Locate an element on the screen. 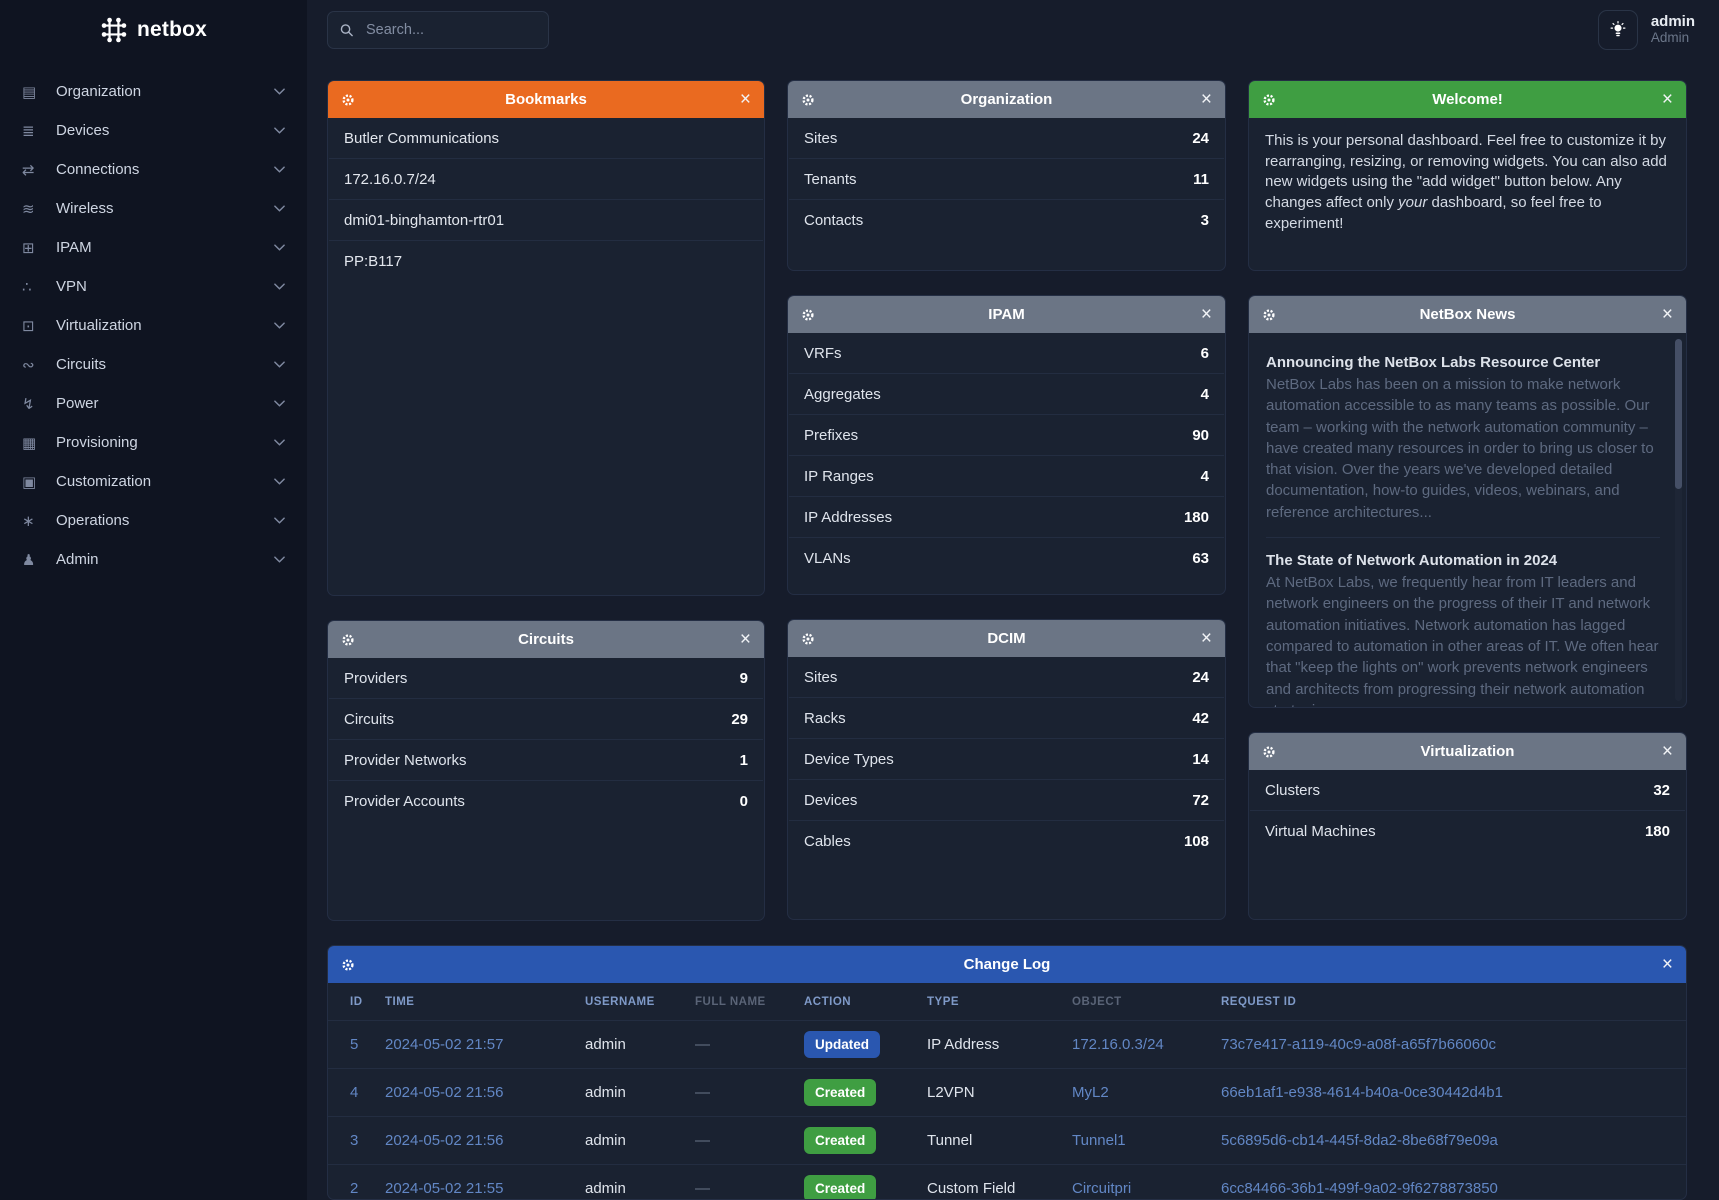 This screenshot has width=1719, height=1200. change-id-link: 4 is located at coordinates (356, 1092).